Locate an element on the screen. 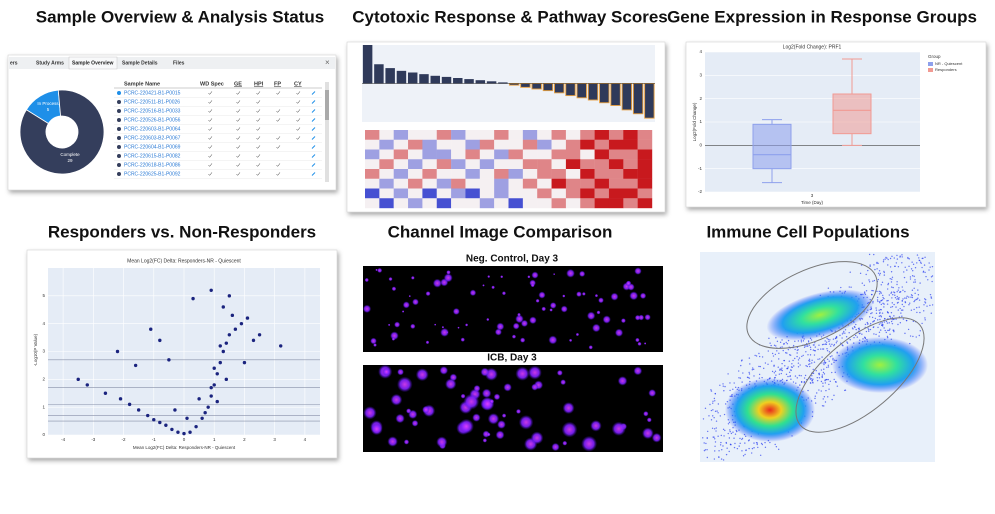  label: FP is located at coordinates (277, 84).